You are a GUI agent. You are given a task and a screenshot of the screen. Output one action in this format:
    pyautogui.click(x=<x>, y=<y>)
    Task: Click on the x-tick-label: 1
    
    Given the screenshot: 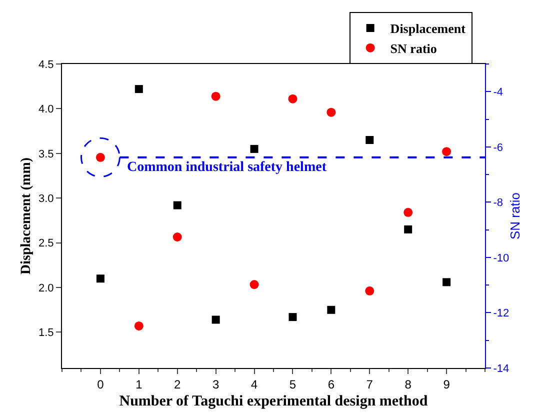 What is the action you would take?
    pyautogui.click(x=139, y=384)
    